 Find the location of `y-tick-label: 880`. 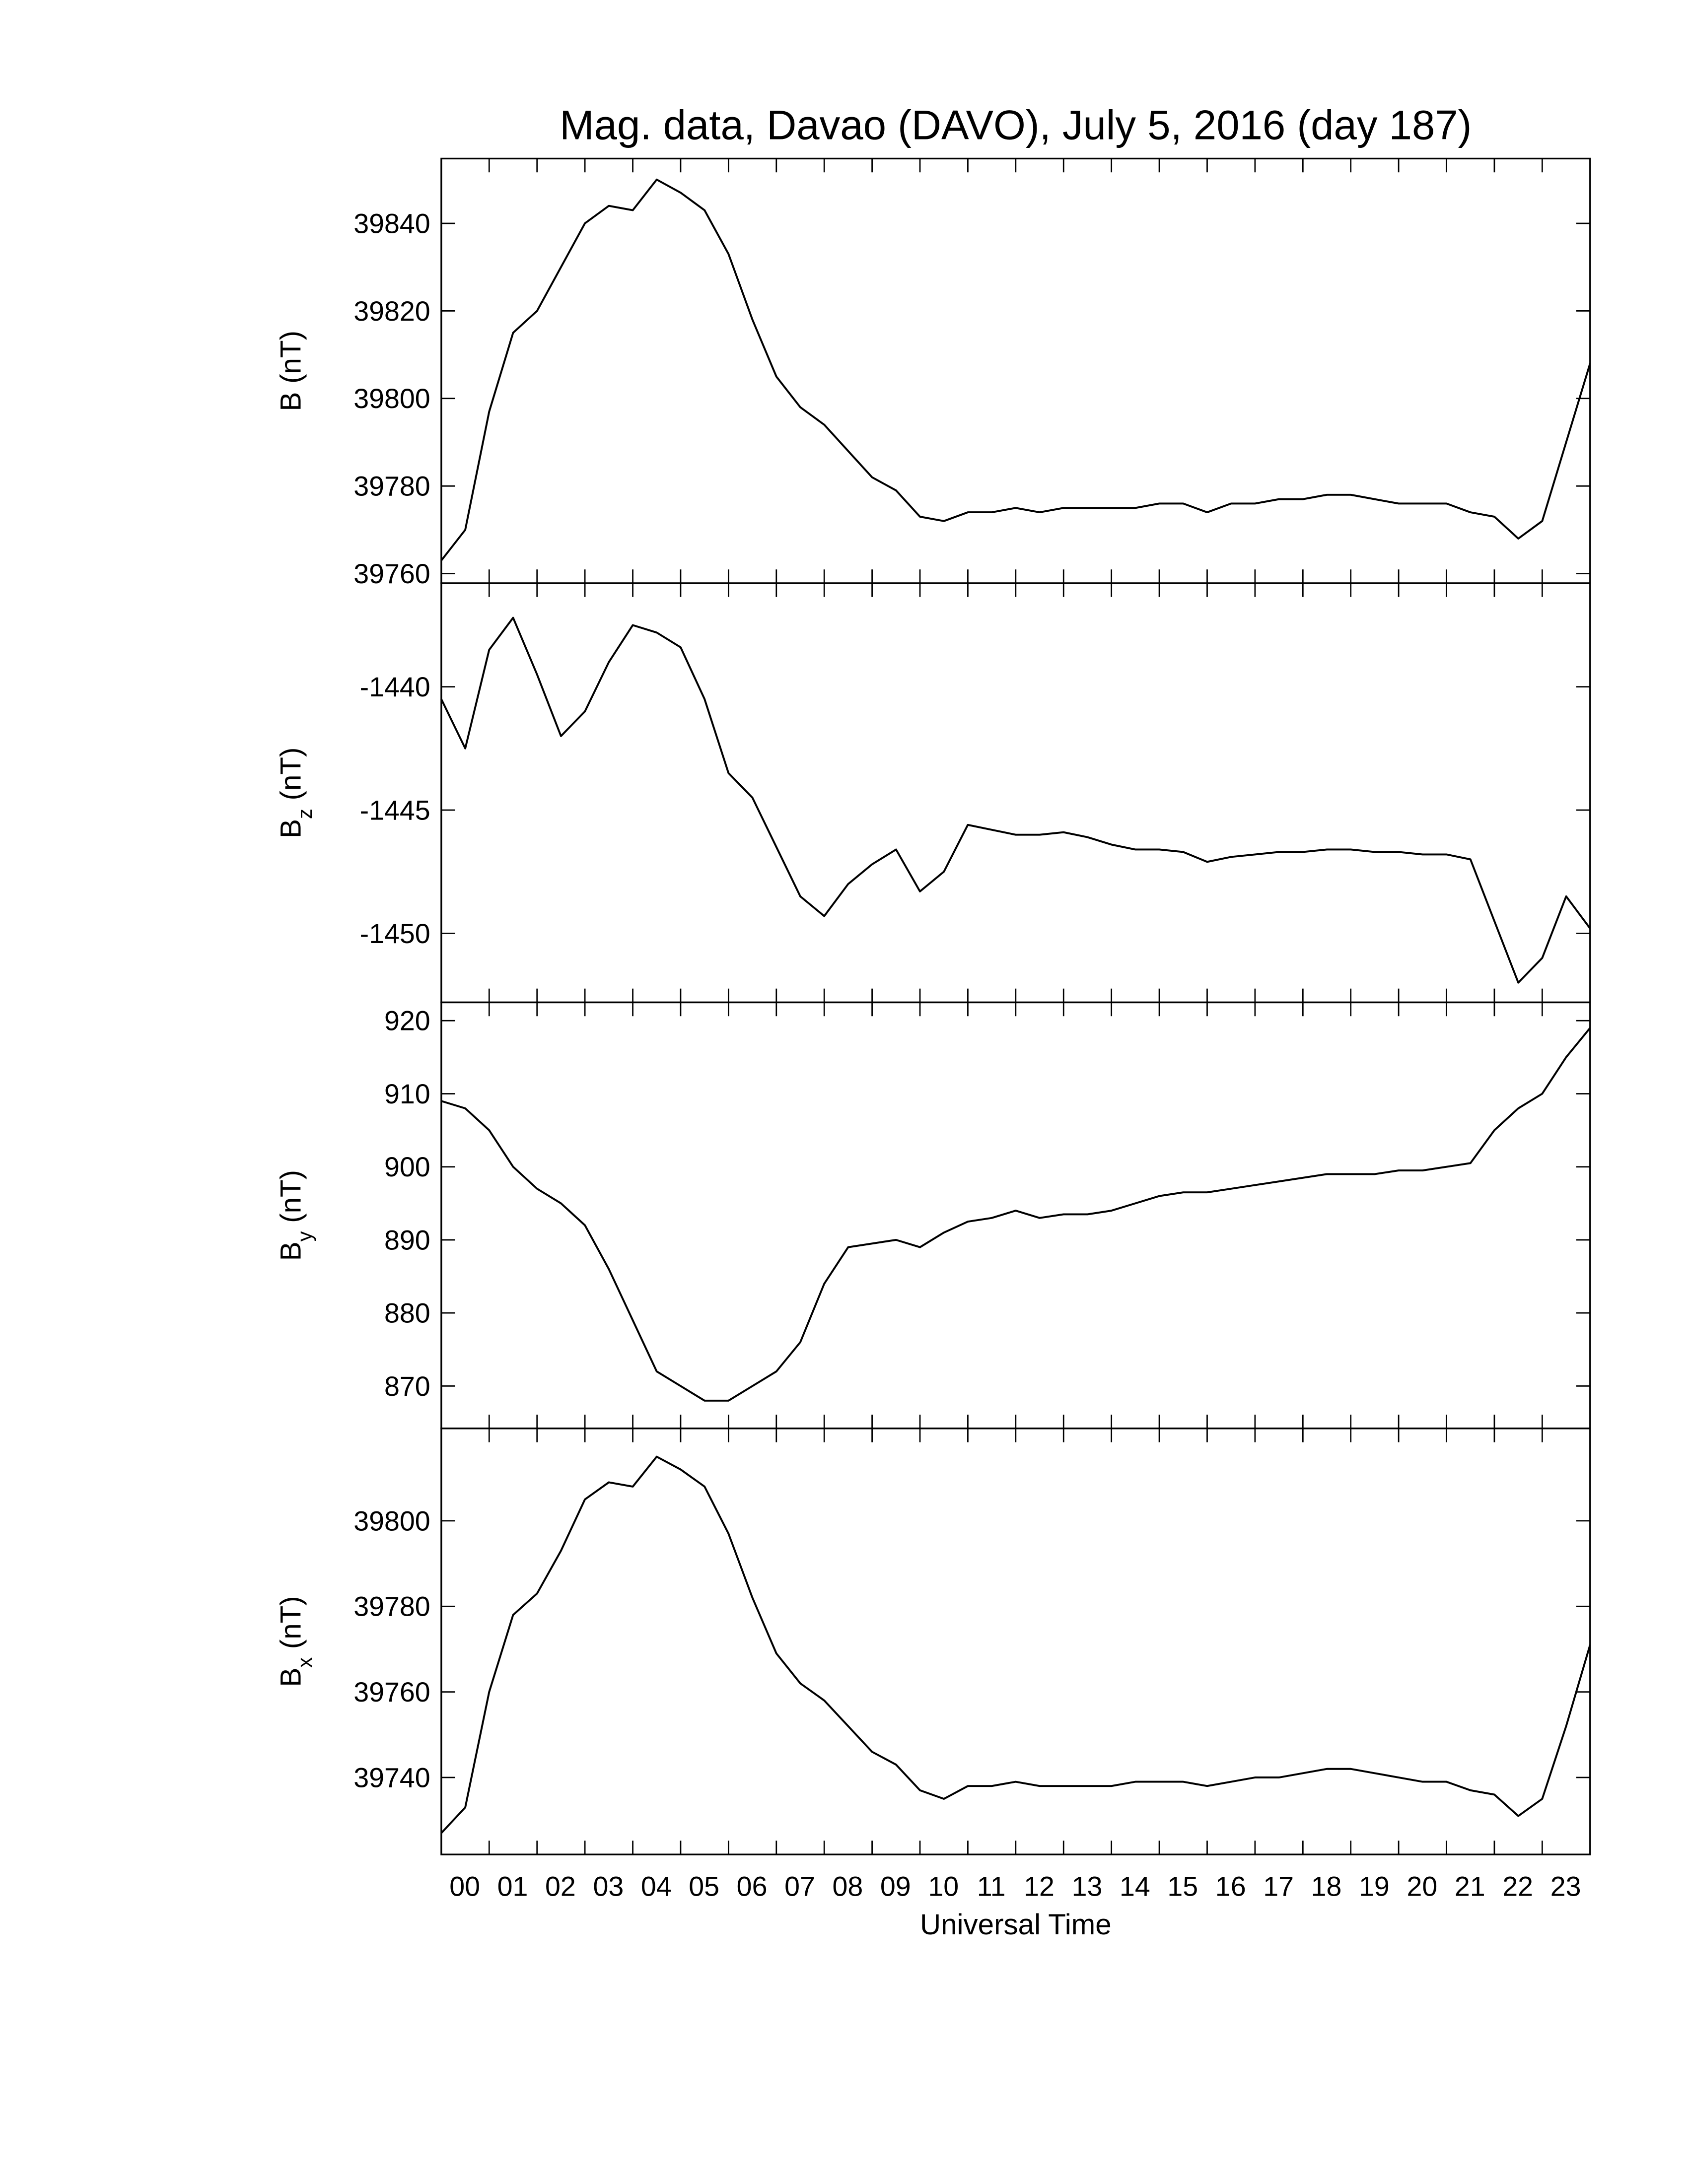

y-tick-label: 880 is located at coordinates (407, 1313).